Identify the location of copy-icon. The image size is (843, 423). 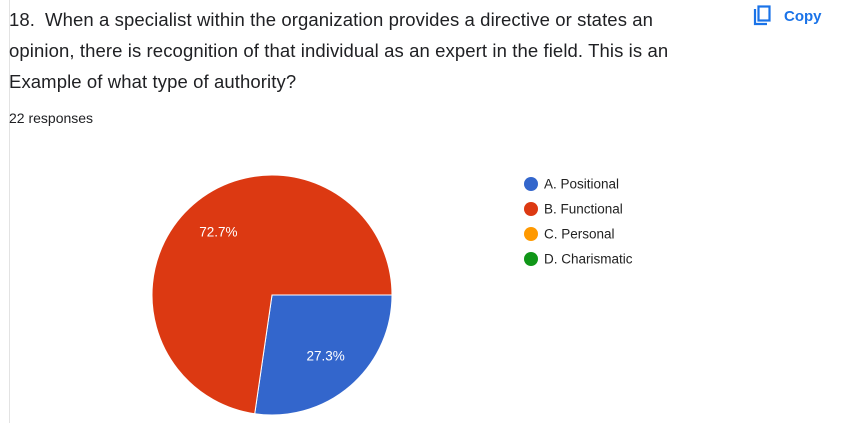
(762, 15).